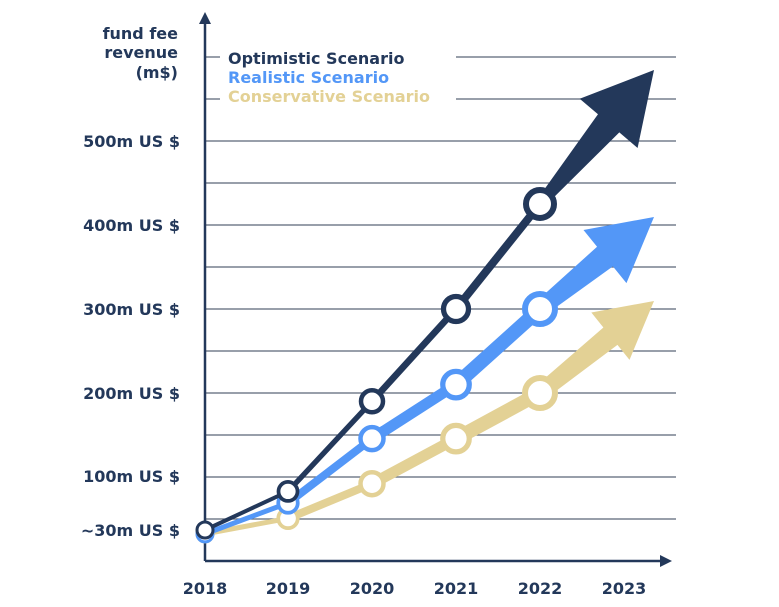 The height and width of the screenshot is (607, 779). I want to click on y-tick-label: 500m US $, so click(131, 141).